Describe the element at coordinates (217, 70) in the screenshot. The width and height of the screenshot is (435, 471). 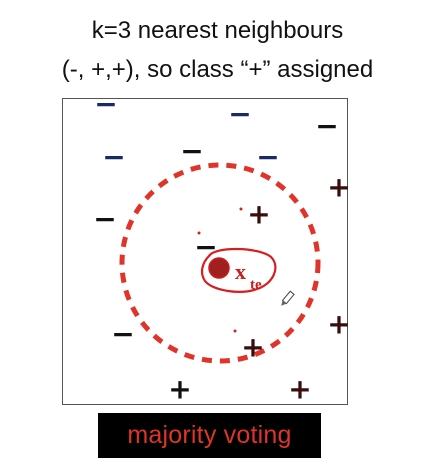
I see `title-line-2: (-, +,+), so class “+” assigned` at that location.